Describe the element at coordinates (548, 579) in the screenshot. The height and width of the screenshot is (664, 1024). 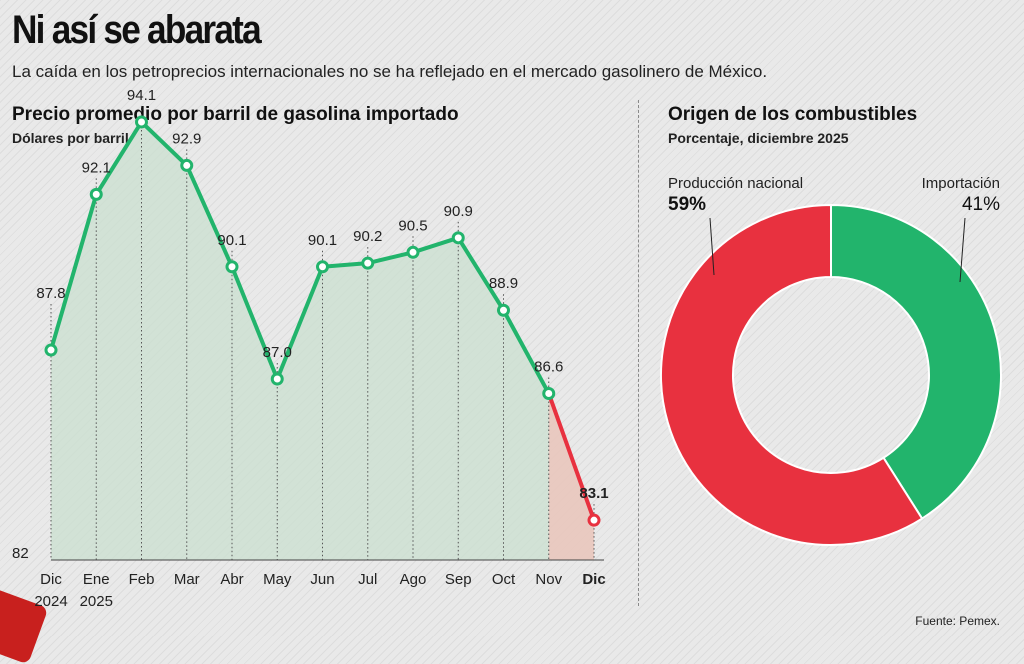
I see `x-tick-label-11: Nov` at that location.